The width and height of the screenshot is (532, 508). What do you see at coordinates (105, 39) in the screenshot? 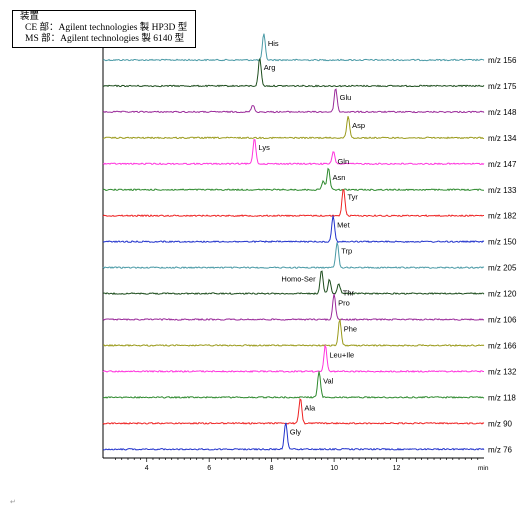
I see `instrument-ms-line: MS 部：Agilent technologies 製 6140 型` at bounding box center [105, 39].